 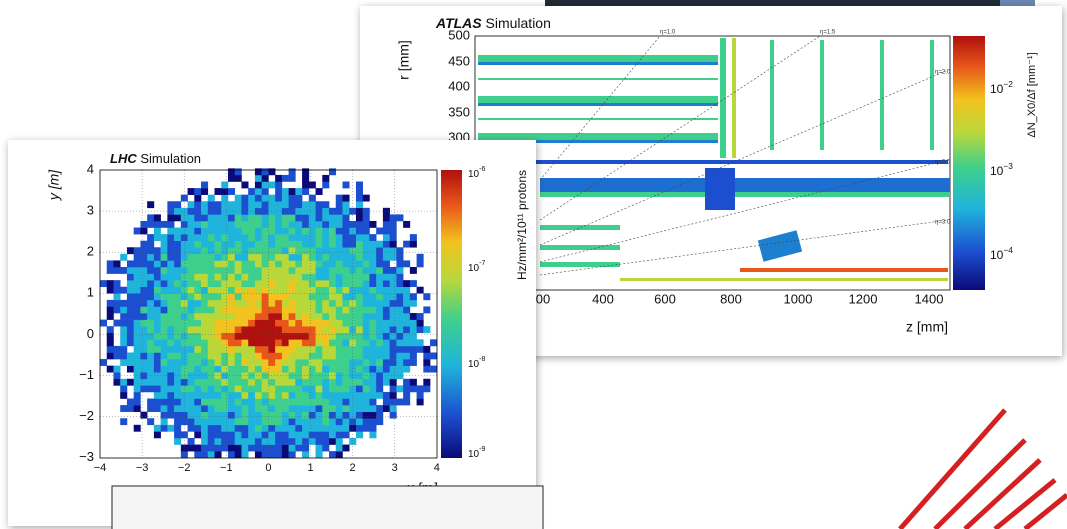 What do you see at coordinates (184, 468) in the screenshot?
I see `x-tick-label: −2` at bounding box center [184, 468].